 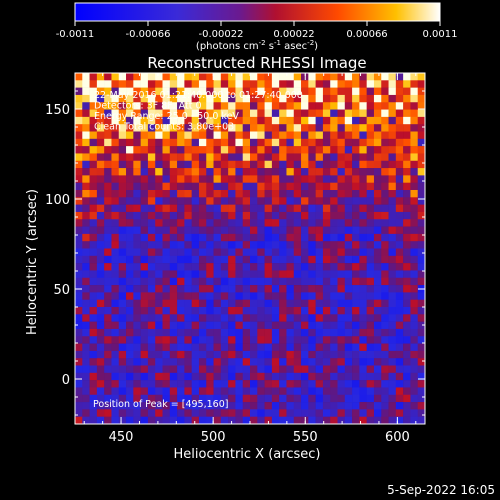 What do you see at coordinates (148, 34) in the screenshot?
I see `colorbar-tick-label: -0.00066` at bounding box center [148, 34].